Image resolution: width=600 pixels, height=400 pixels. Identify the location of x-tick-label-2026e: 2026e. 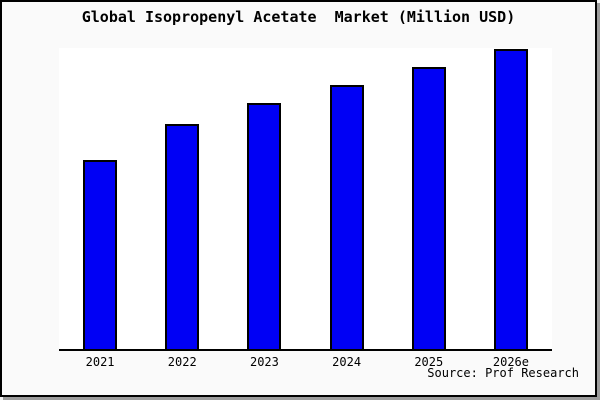
(510, 362).